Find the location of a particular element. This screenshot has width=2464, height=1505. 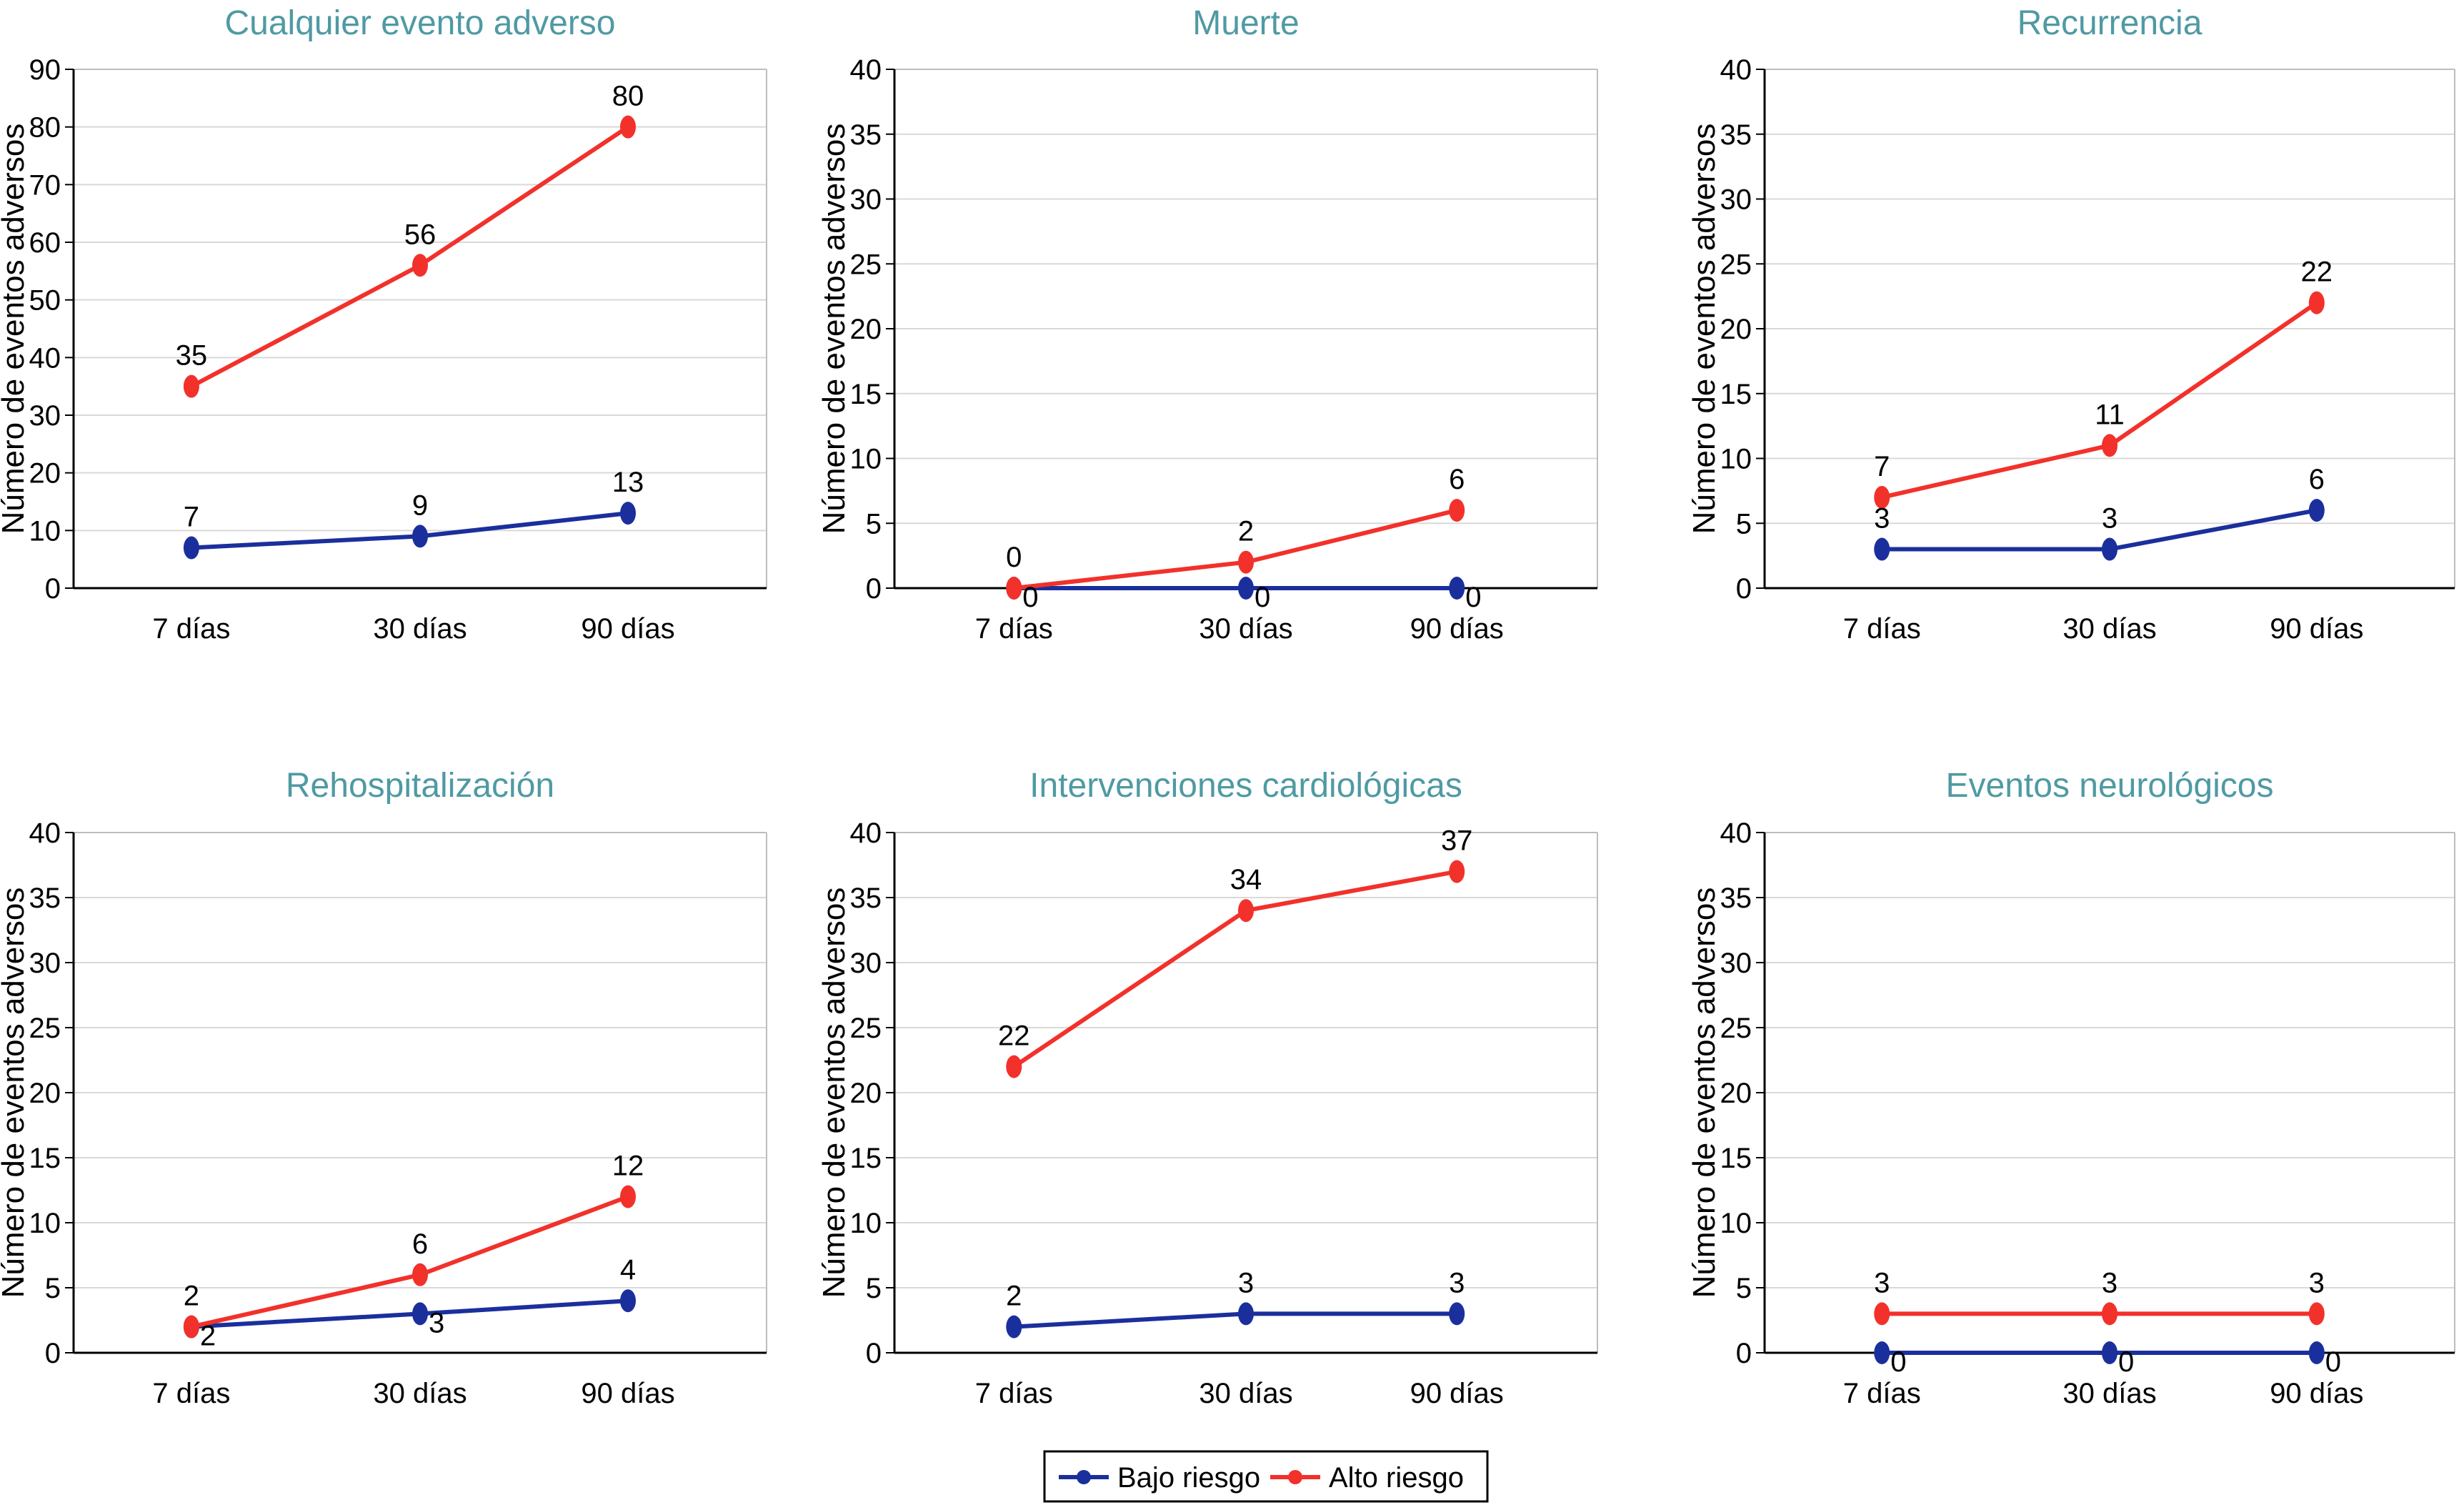

panel-title: Eventos neurológicos is located at coordinates (2110, 786).